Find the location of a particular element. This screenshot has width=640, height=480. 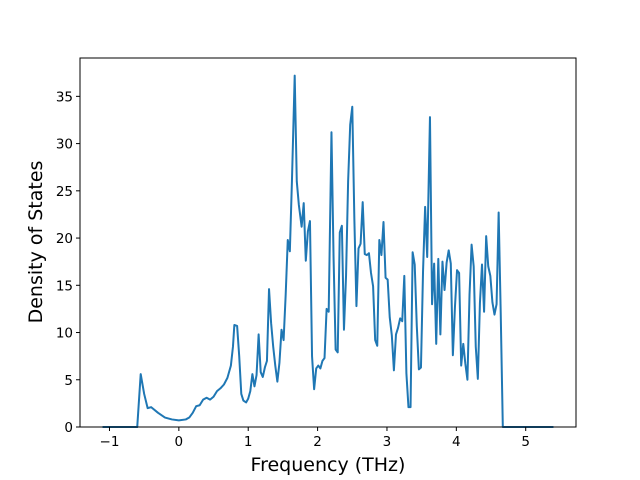

x-tick-label: 5 is located at coordinates (525, 442).